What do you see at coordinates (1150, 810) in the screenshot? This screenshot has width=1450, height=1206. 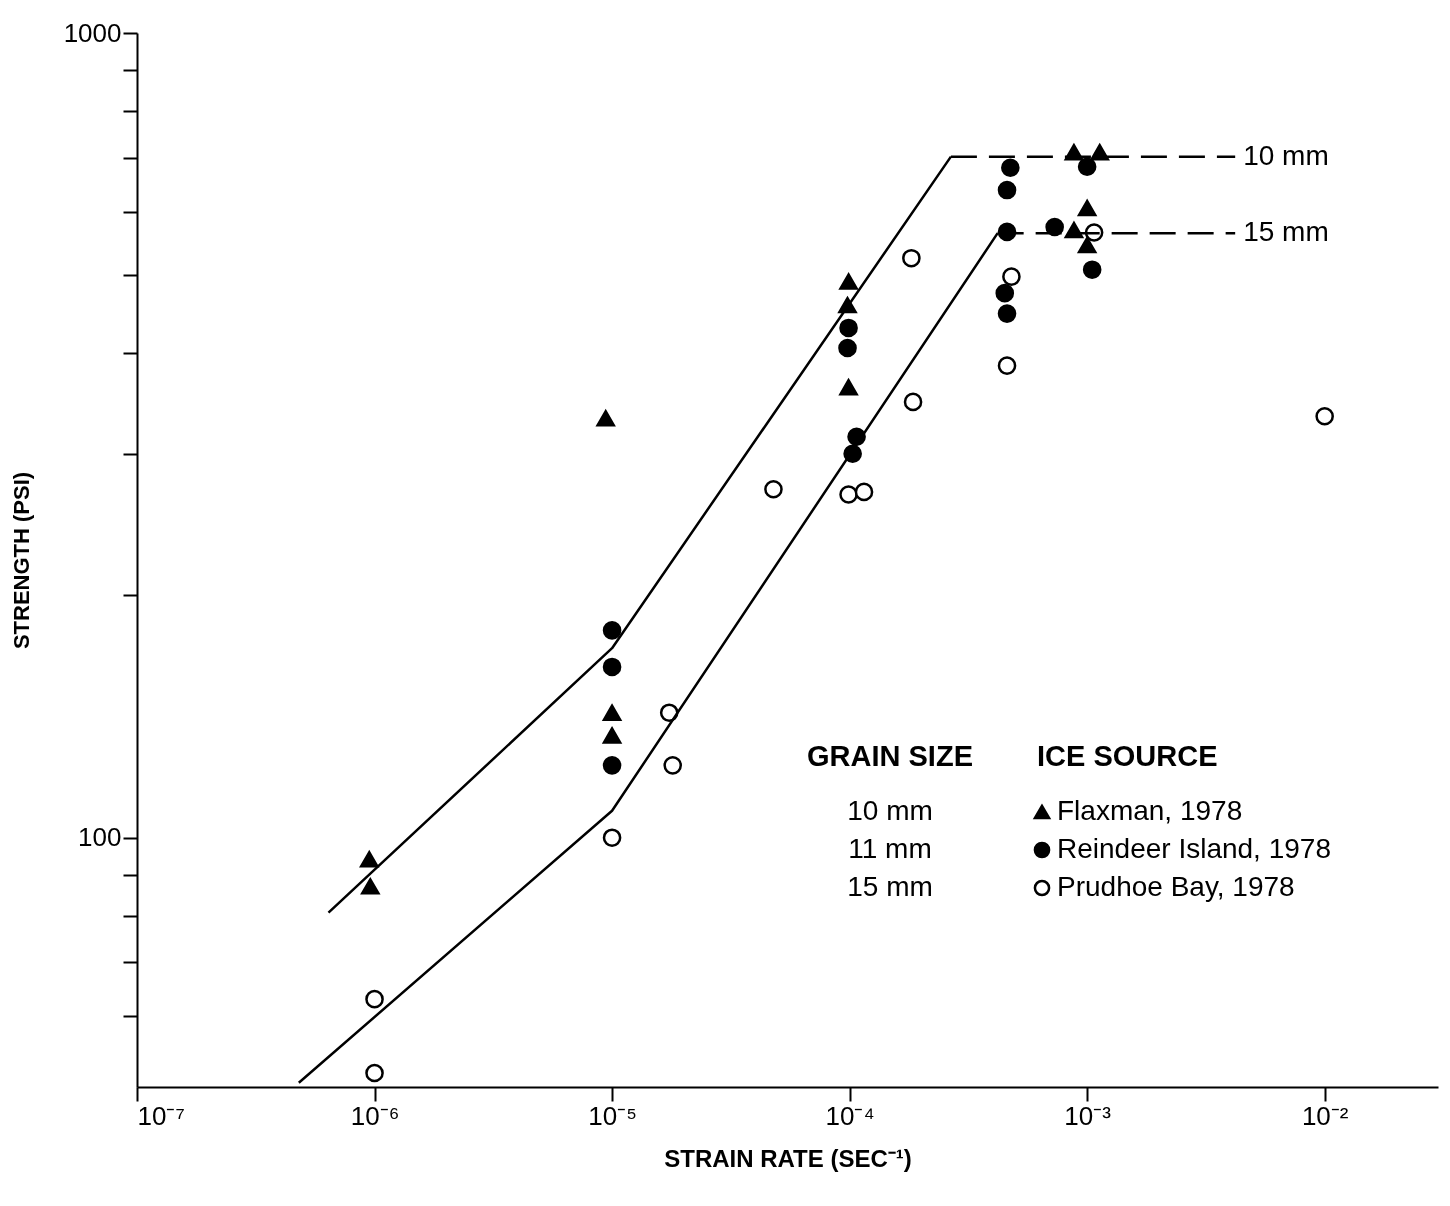 I see `legend-label: Flaxman, 1978` at bounding box center [1150, 810].